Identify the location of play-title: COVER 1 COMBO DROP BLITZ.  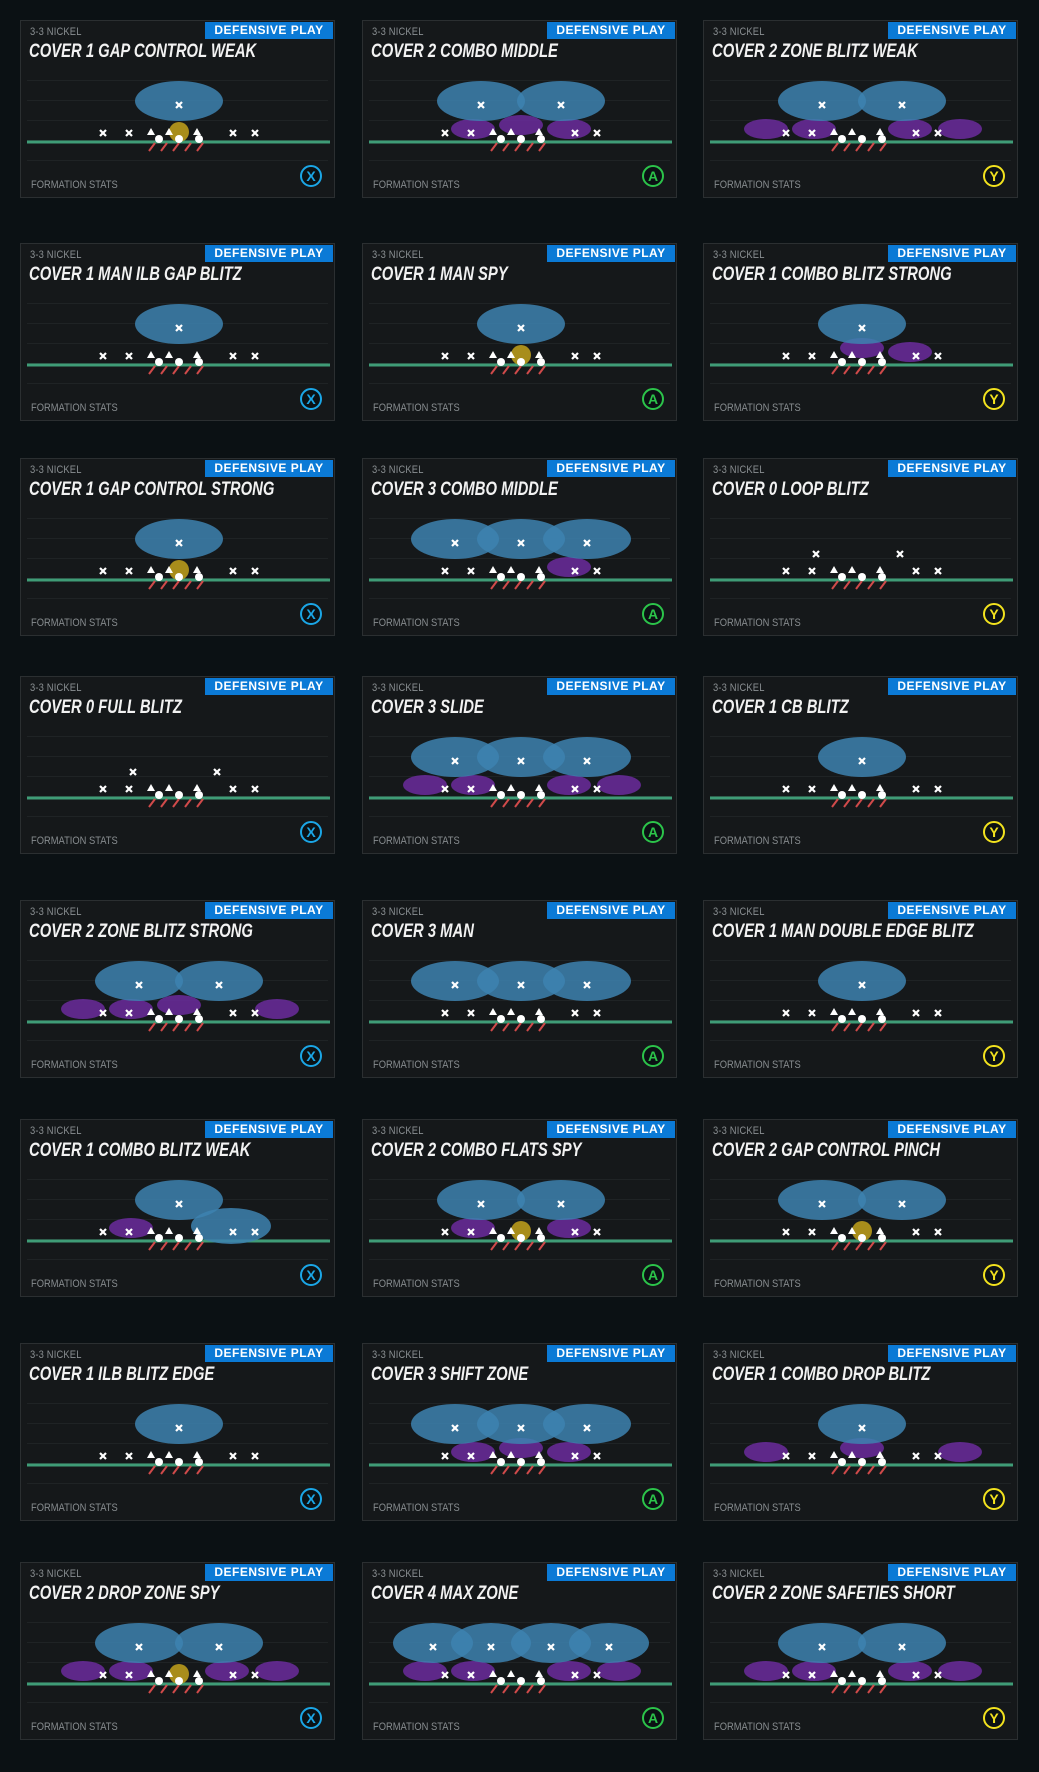
(821, 1374).